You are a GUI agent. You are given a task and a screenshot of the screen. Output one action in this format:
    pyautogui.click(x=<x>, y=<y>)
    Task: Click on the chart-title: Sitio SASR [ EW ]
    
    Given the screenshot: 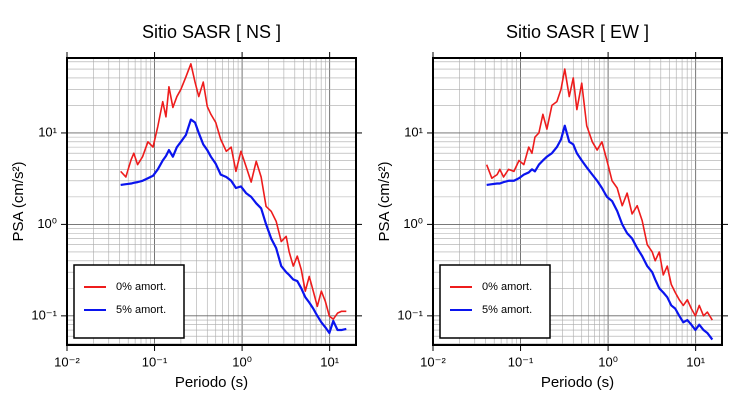 What is the action you would take?
    pyautogui.click(x=577, y=32)
    